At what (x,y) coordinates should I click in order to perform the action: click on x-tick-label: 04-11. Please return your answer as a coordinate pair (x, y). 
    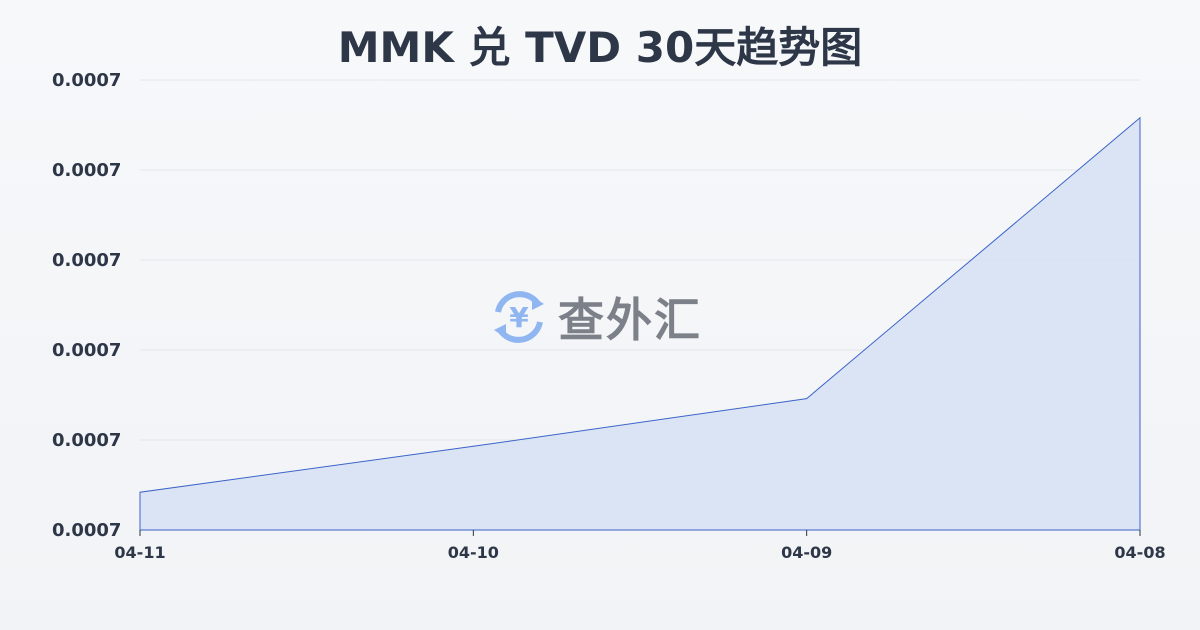
    Looking at the image, I should click on (139, 552).